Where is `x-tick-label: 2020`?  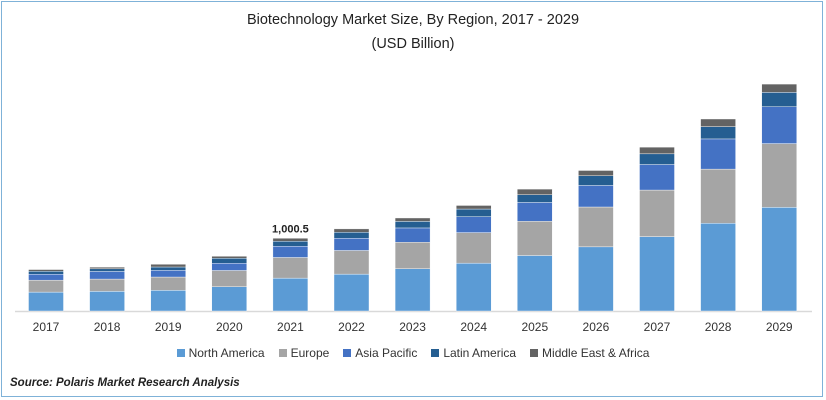
x-tick-label: 2020 is located at coordinates (229, 327).